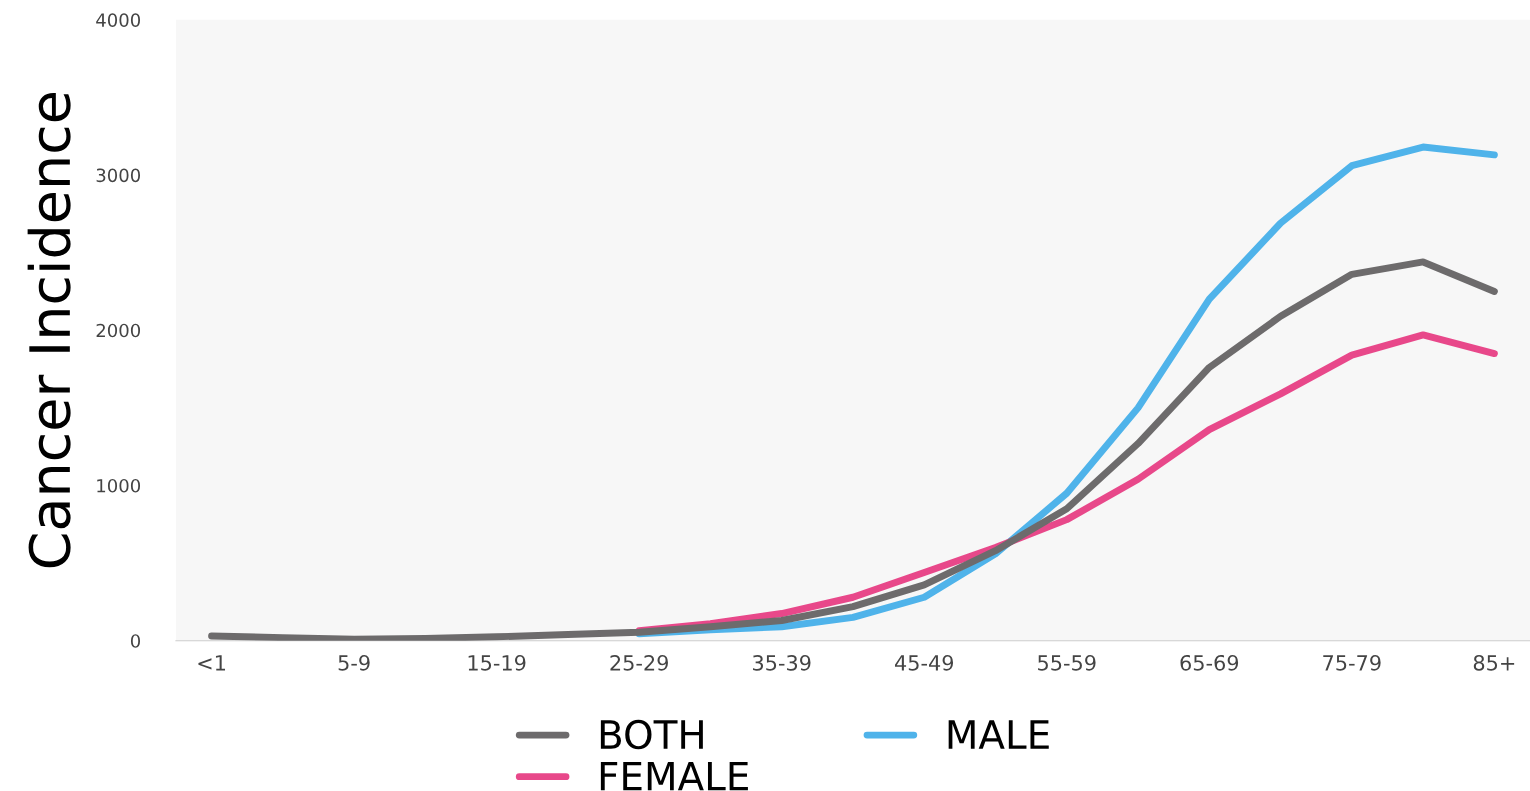 Image resolution: width=1530 pixels, height=791 pixels. I want to click on x-tick-label: <1, so click(212, 663).